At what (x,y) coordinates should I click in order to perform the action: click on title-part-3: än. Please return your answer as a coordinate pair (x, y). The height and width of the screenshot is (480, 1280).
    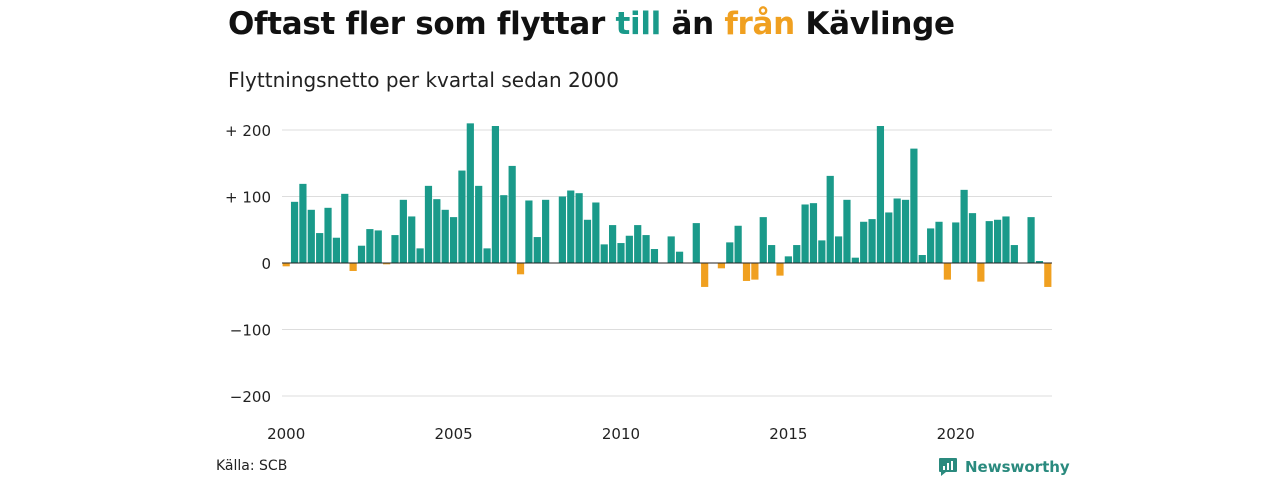
    Looking at the image, I should click on (692, 24).